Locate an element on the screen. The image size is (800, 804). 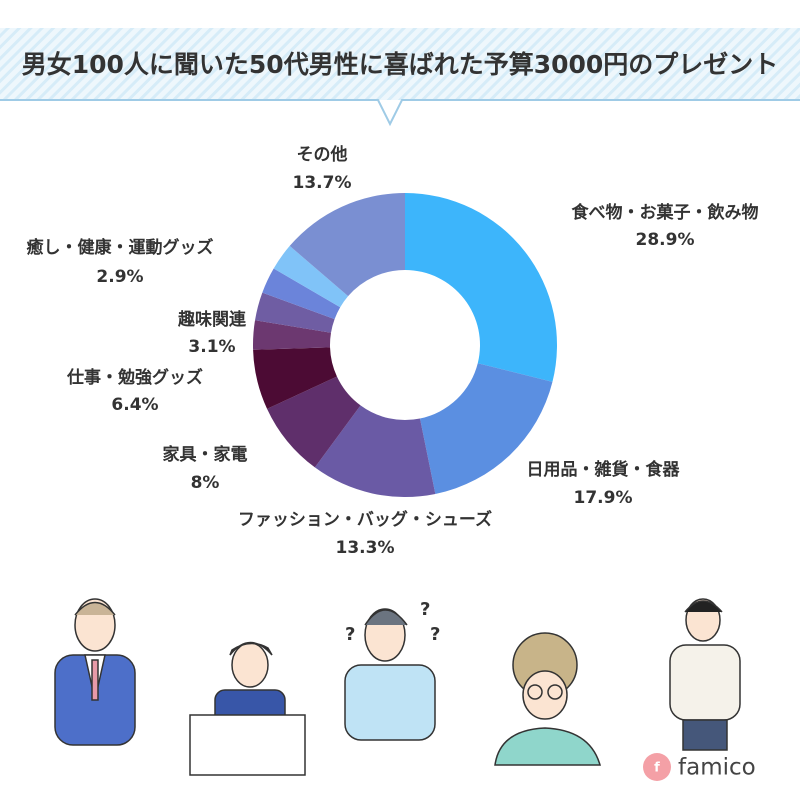
slice-value: 17.9% is located at coordinates (603, 498).